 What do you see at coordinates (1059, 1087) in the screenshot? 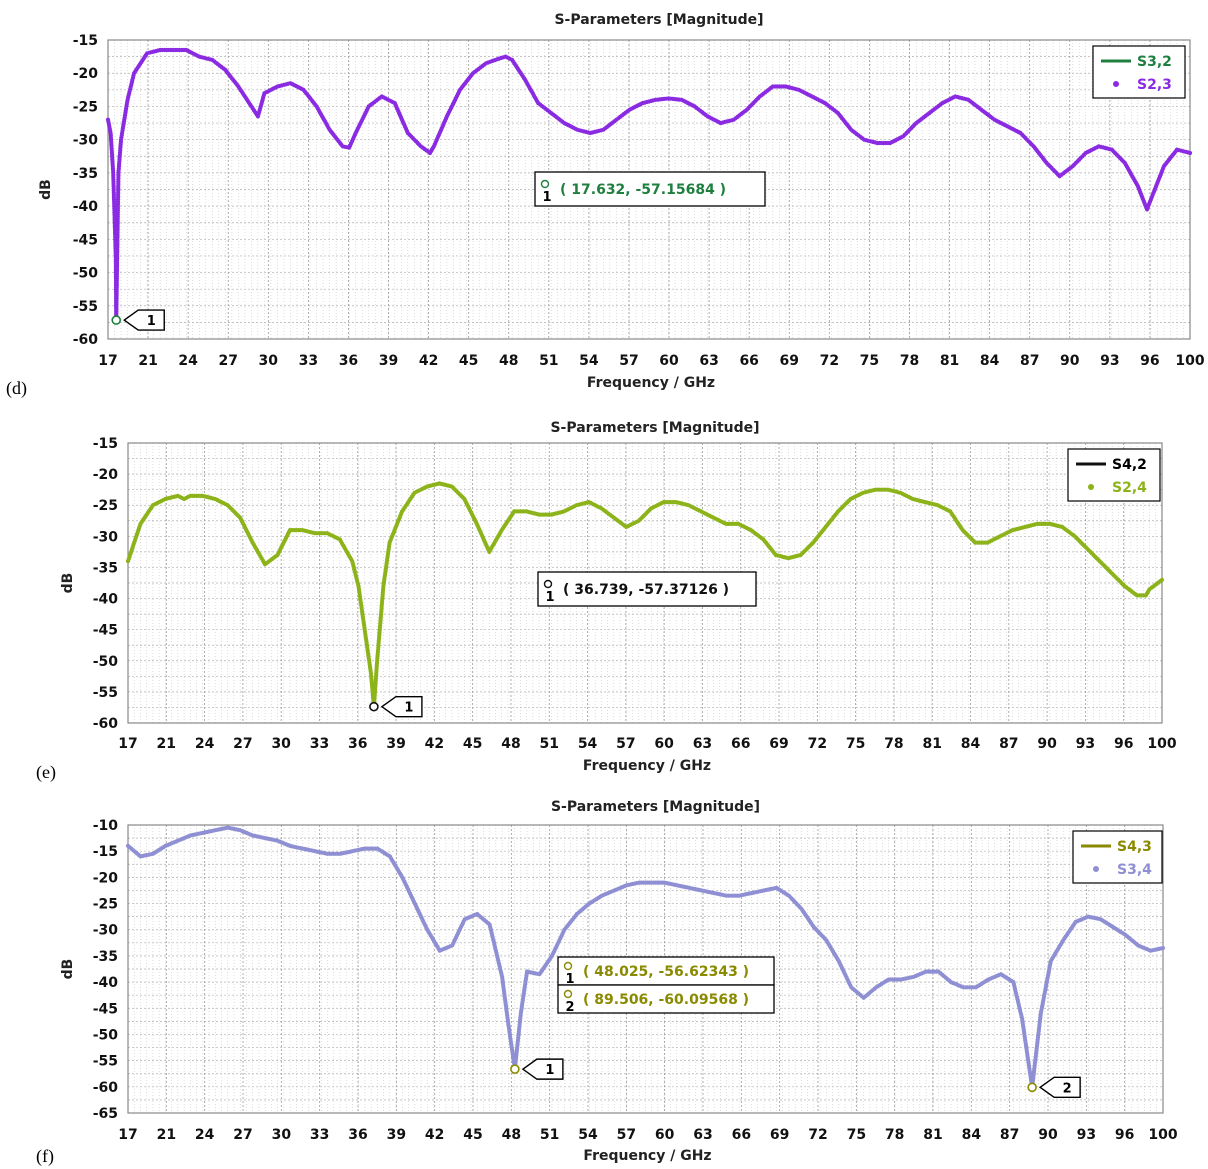
I see `marker-2-flag` at bounding box center [1059, 1087].